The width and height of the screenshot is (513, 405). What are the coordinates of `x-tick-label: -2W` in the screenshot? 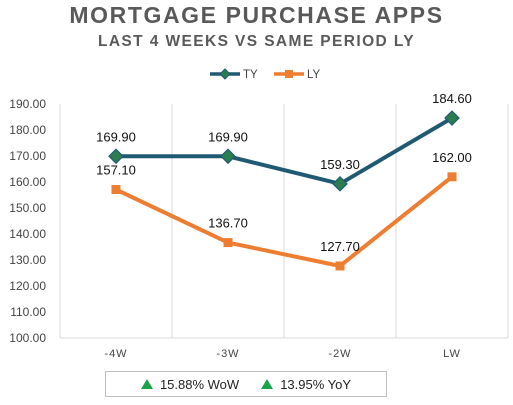 It's located at (339, 354).